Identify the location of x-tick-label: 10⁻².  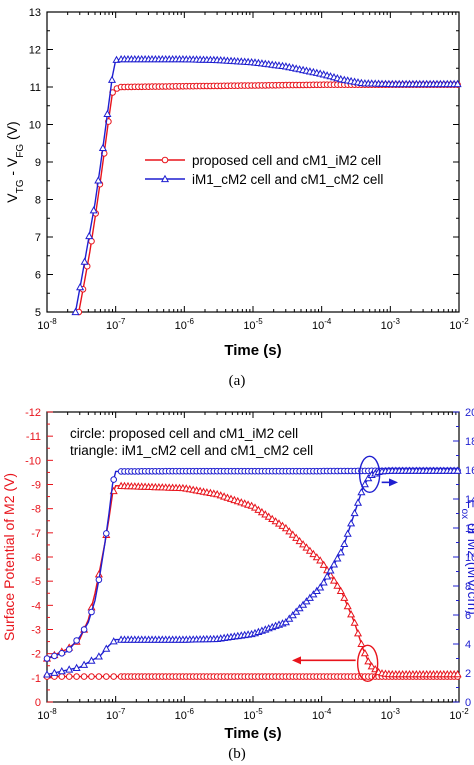
(459, 714).